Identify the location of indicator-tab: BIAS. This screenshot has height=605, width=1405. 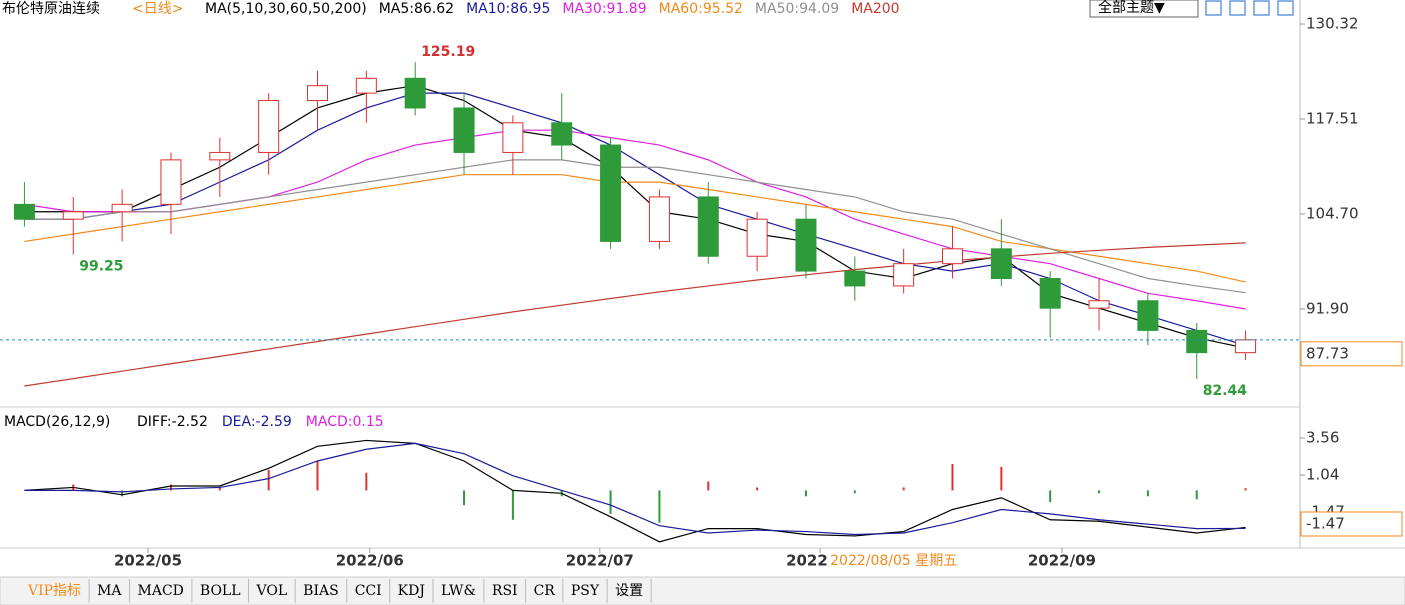
(321, 591).